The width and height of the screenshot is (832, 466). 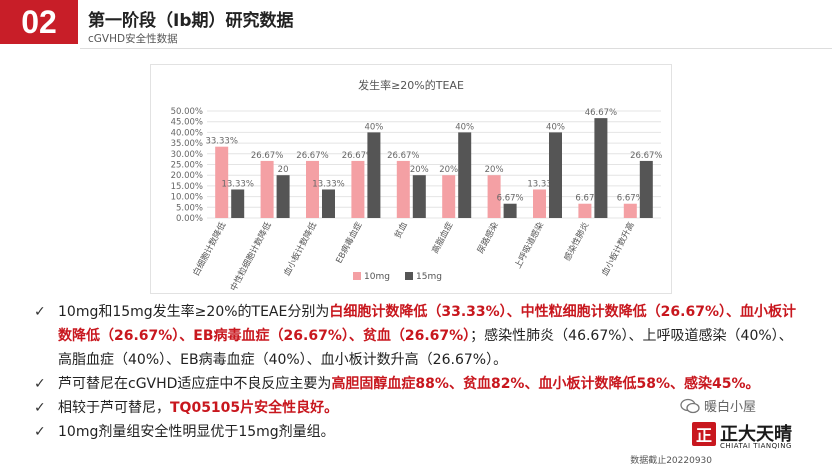 I want to click on x-tick-label: 血小板计数降低, so click(x=300, y=249).